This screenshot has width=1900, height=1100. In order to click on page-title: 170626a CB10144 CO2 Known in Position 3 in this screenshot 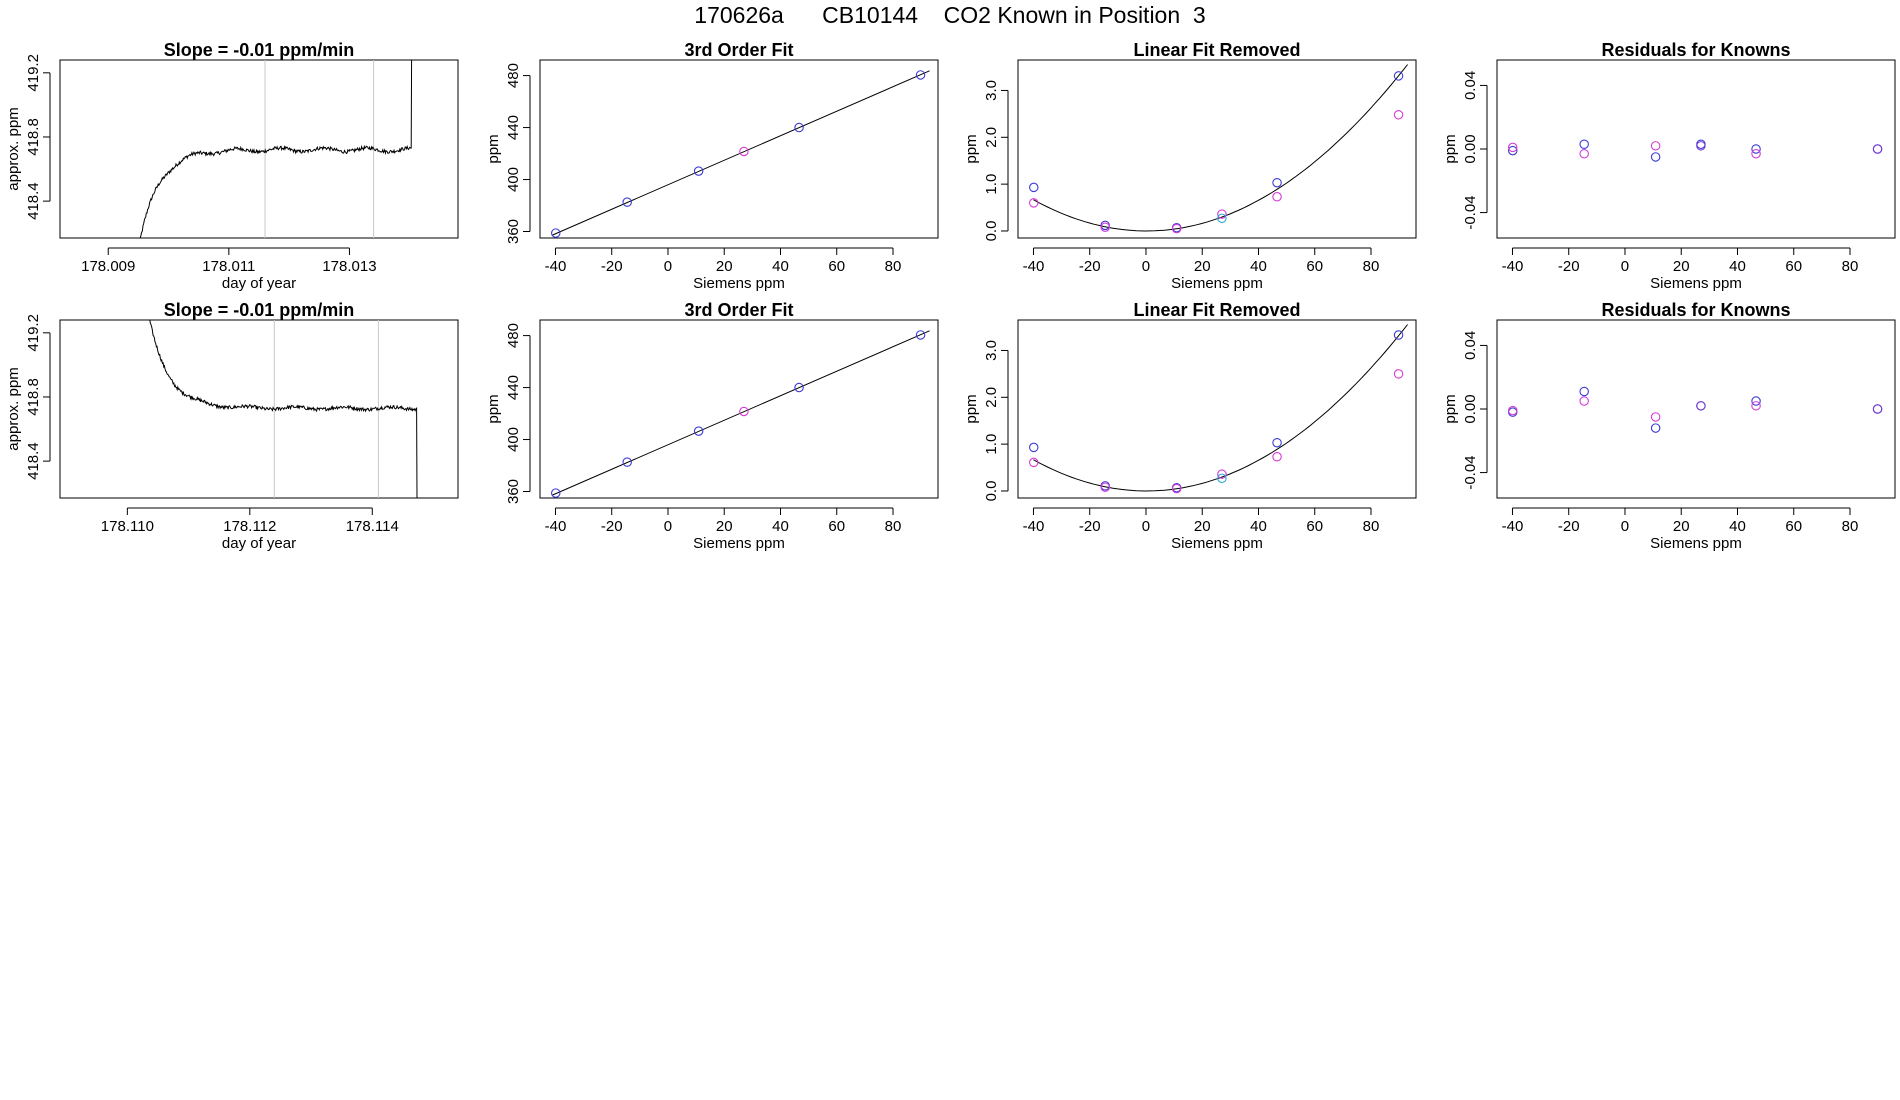, I will do `click(950, 15)`.